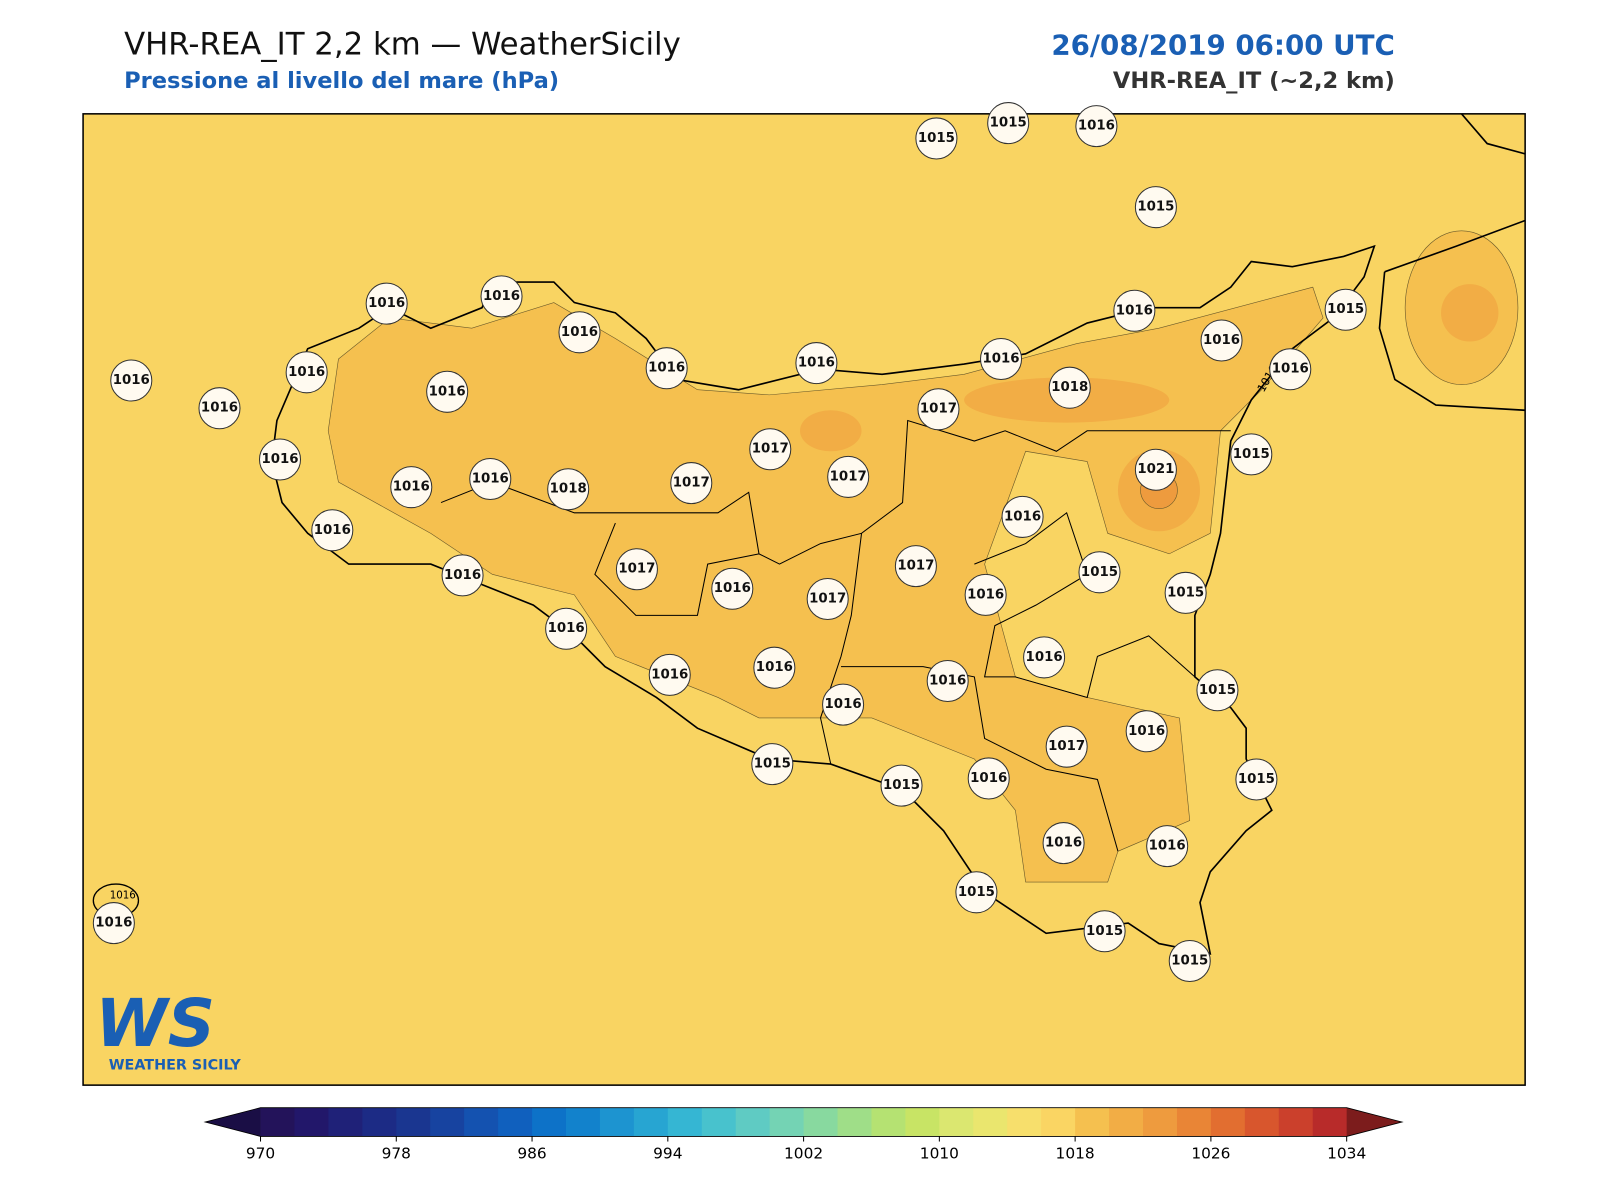 The image size is (1600, 1200). I want to click on colorbar-tick-label: 970, so click(260, 1153).